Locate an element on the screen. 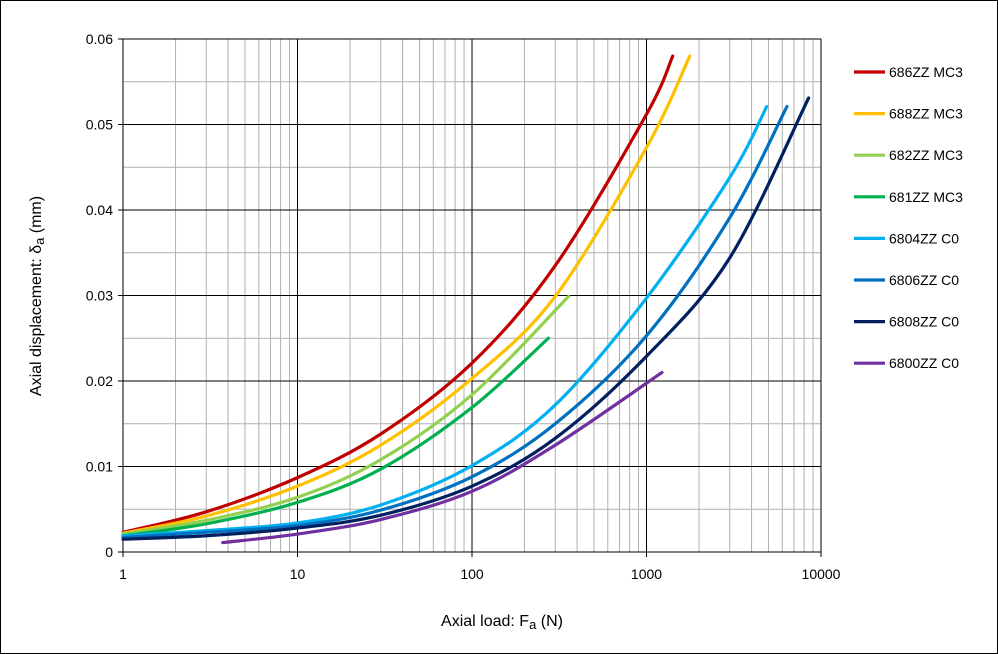 The width and height of the screenshot is (998, 654). y-tick-label: 0.02 is located at coordinates (99, 381).